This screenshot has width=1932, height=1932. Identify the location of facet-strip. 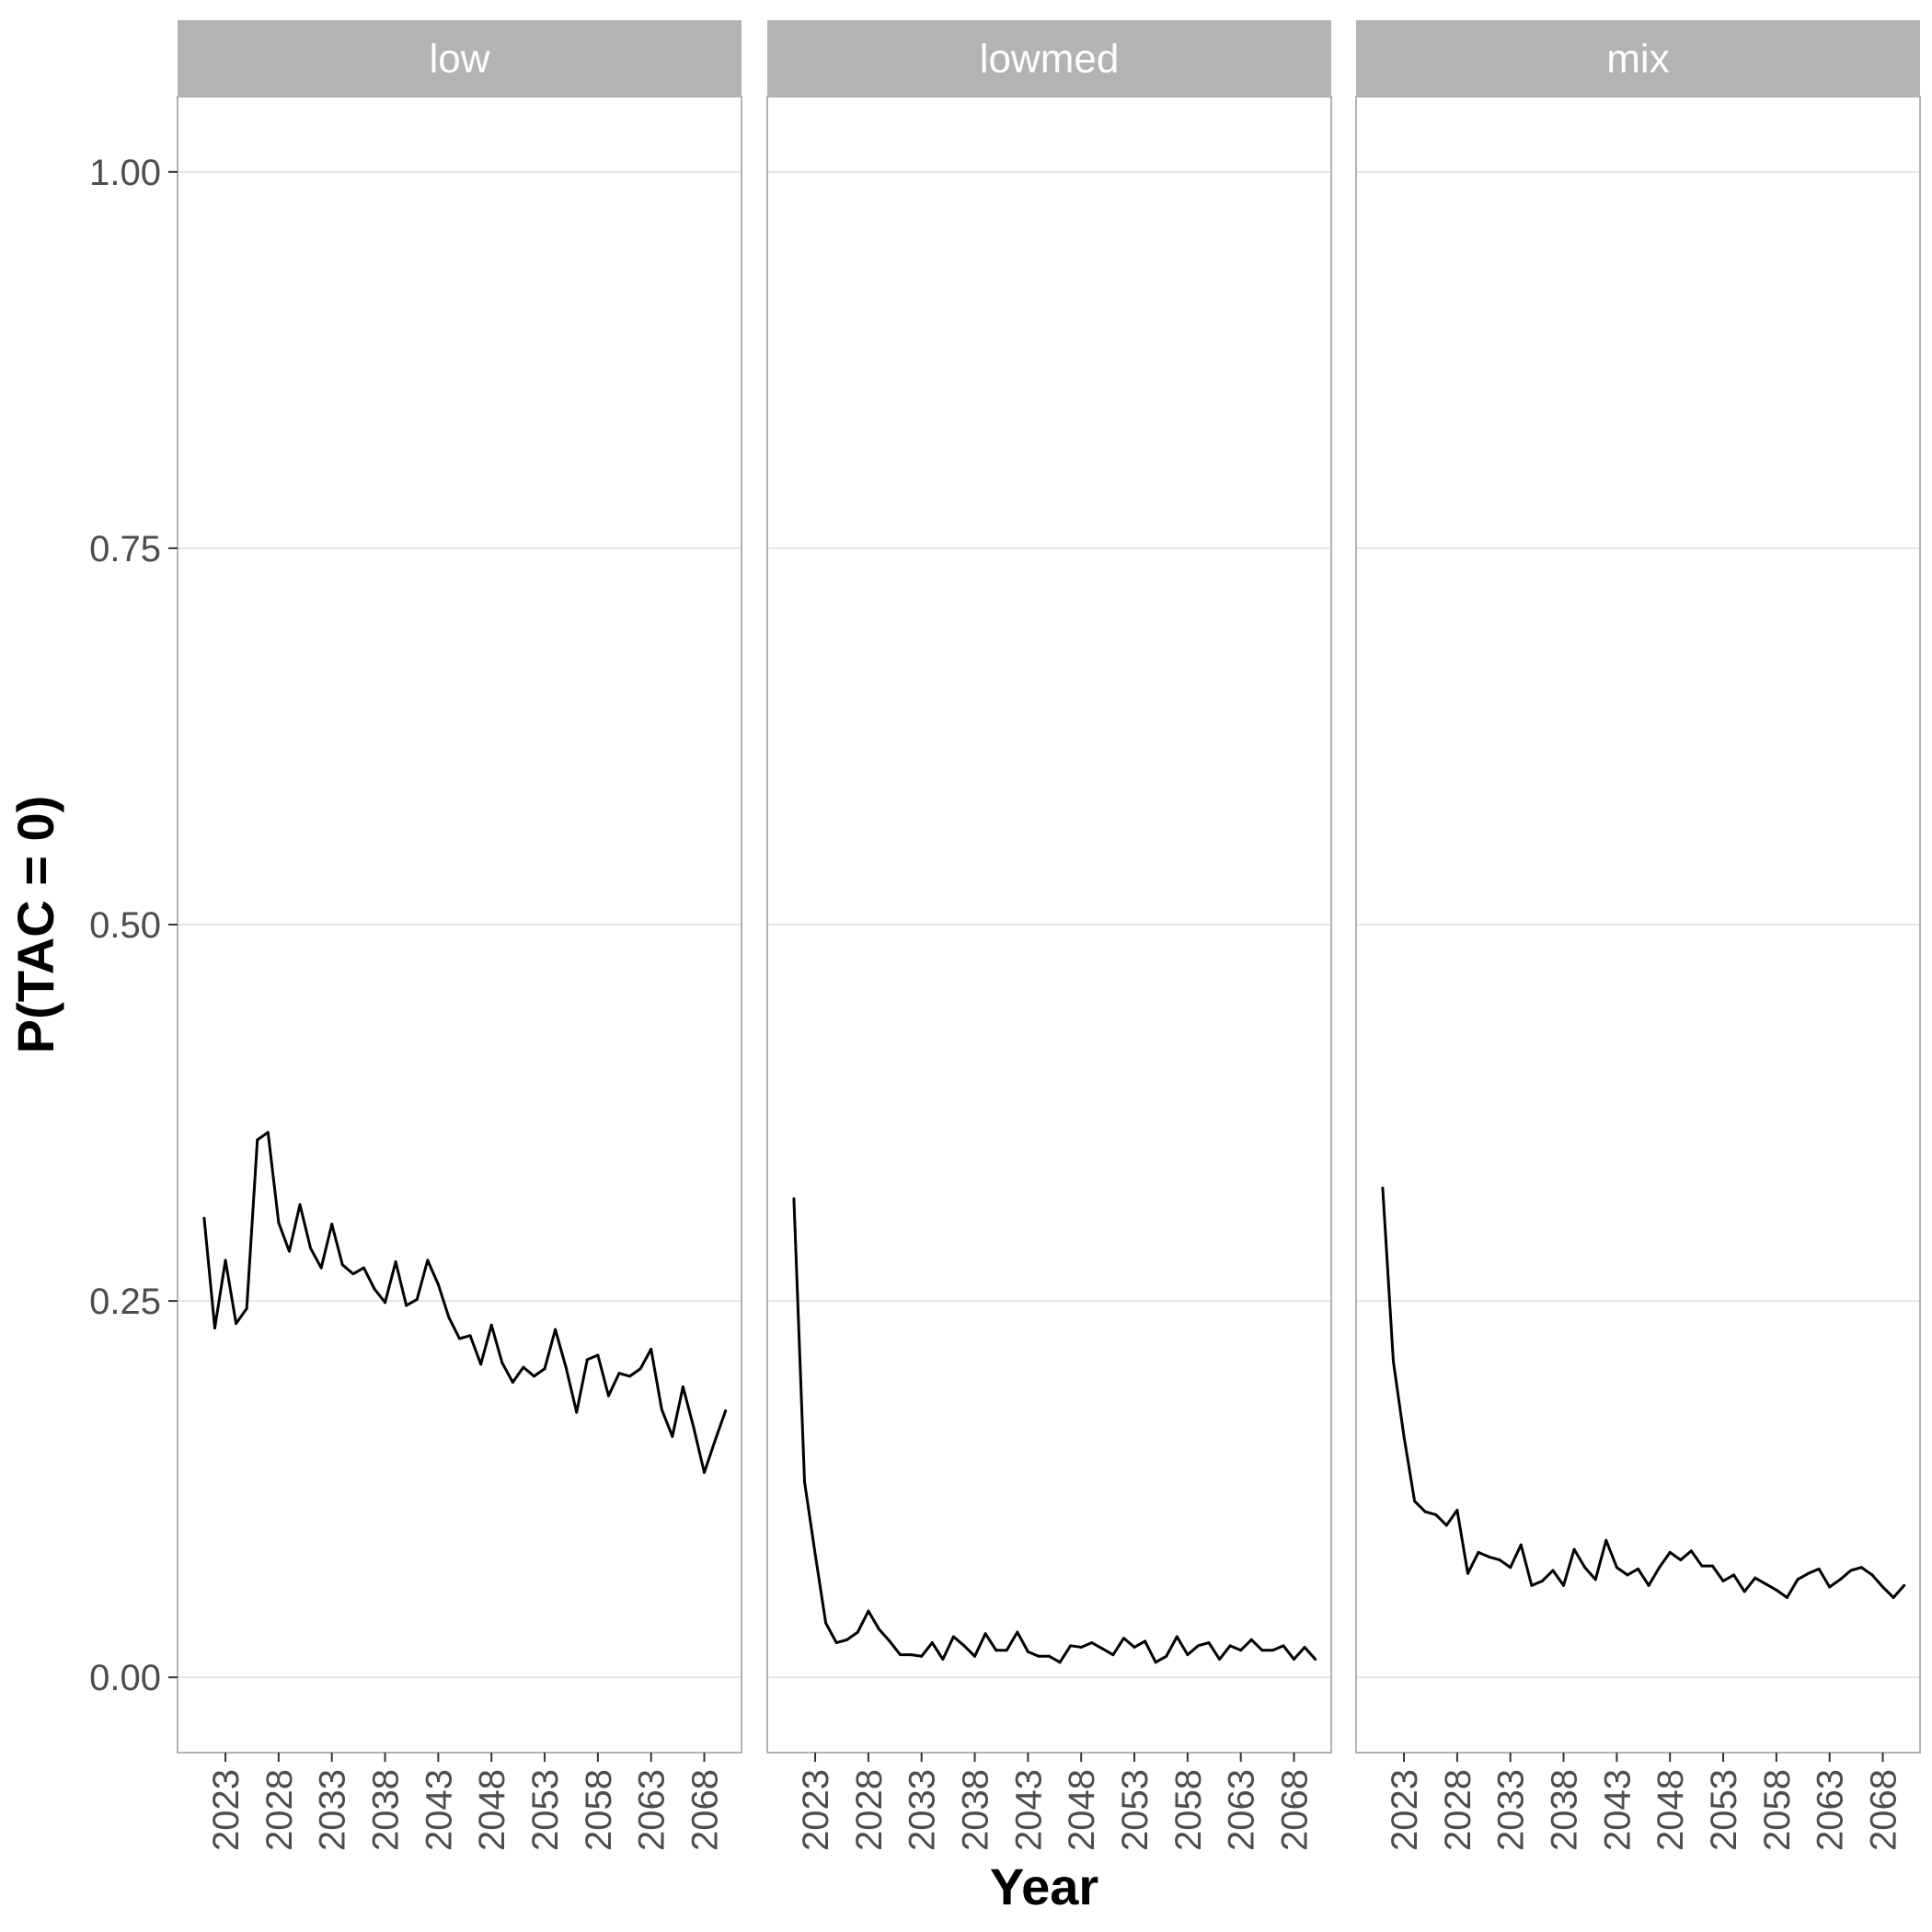
(460, 58).